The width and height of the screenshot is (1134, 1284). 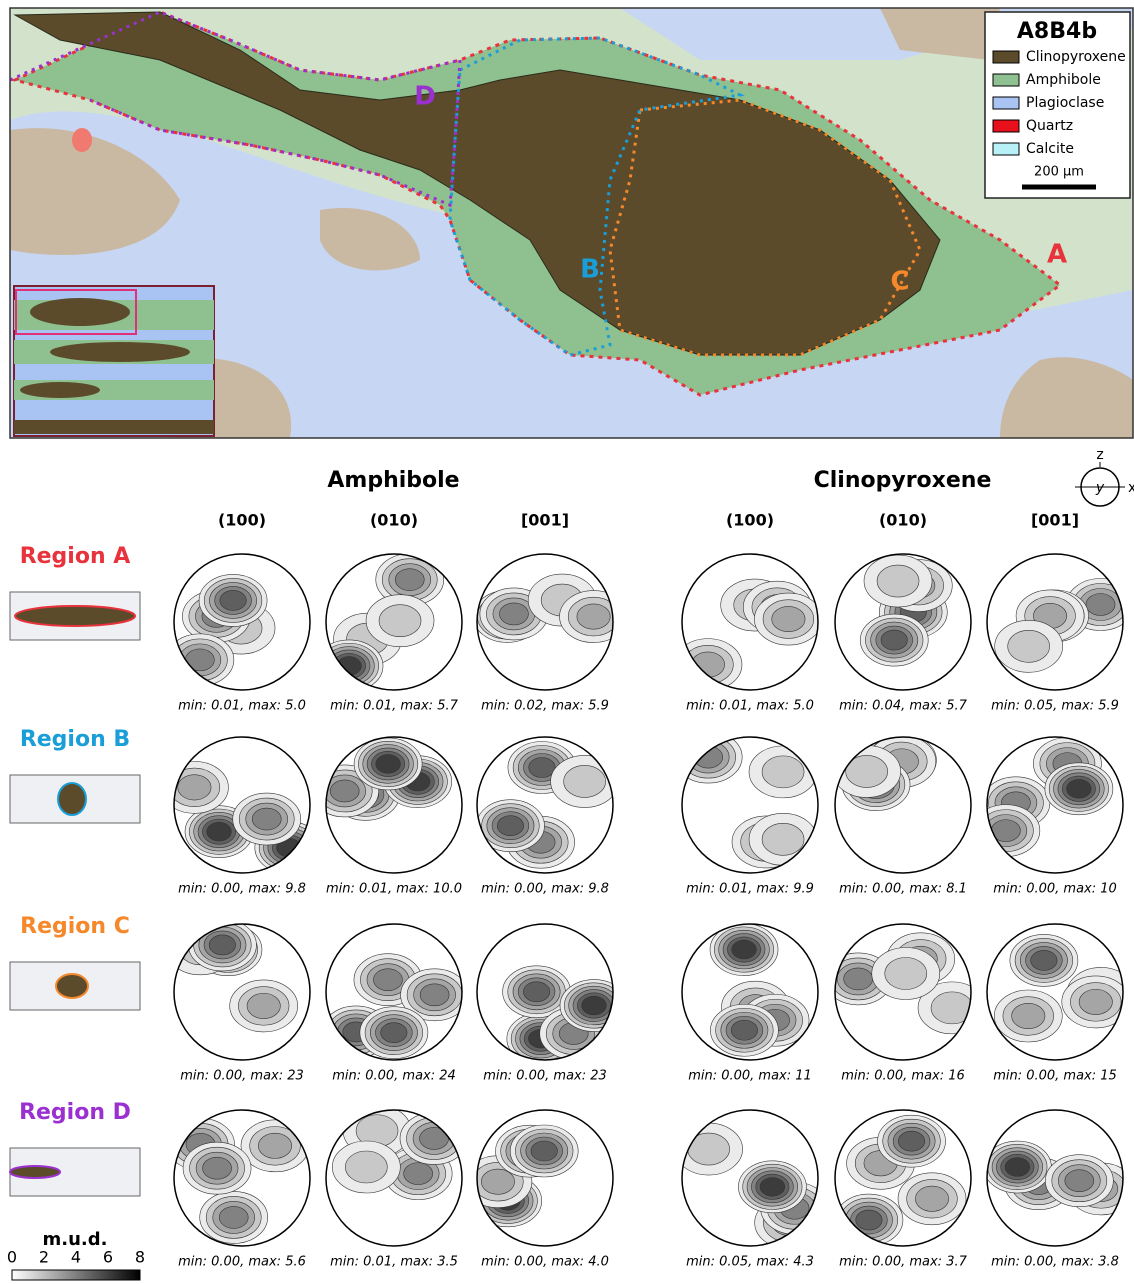 What do you see at coordinates (75, 556) in the screenshot?
I see `region-label: Region A` at bounding box center [75, 556].